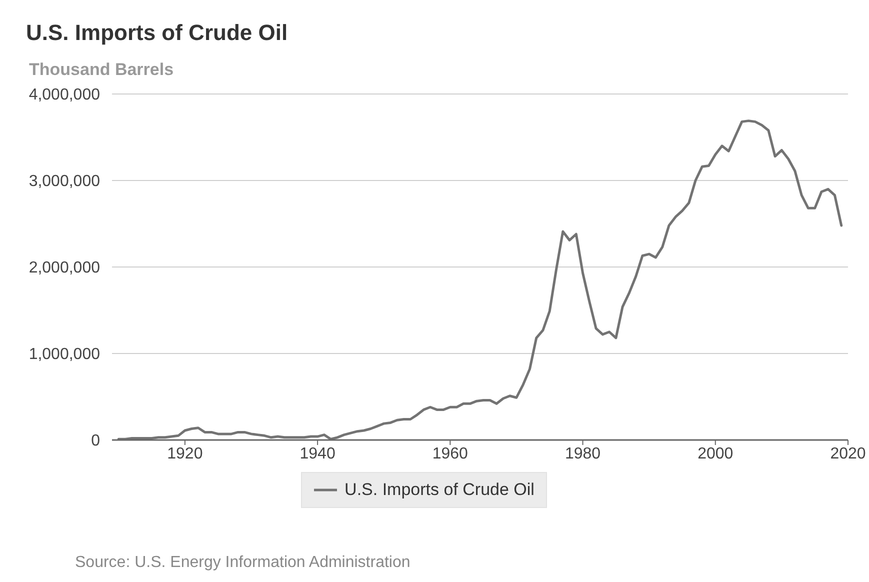  Describe the element at coordinates (157, 33) in the screenshot. I see `chart-title: U.S. Imports of Crude Oil` at that location.